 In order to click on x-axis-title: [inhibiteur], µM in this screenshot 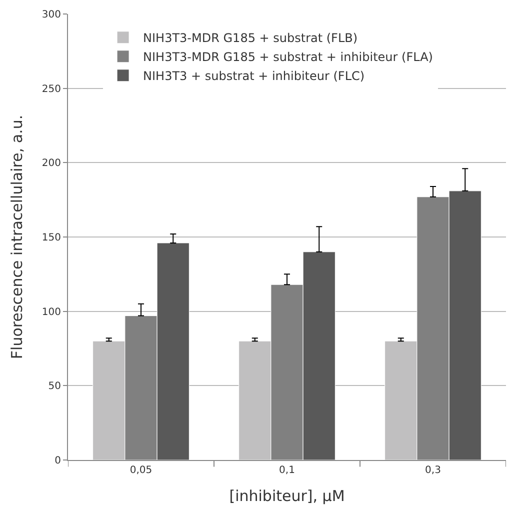, I will do `click(287, 496)`.